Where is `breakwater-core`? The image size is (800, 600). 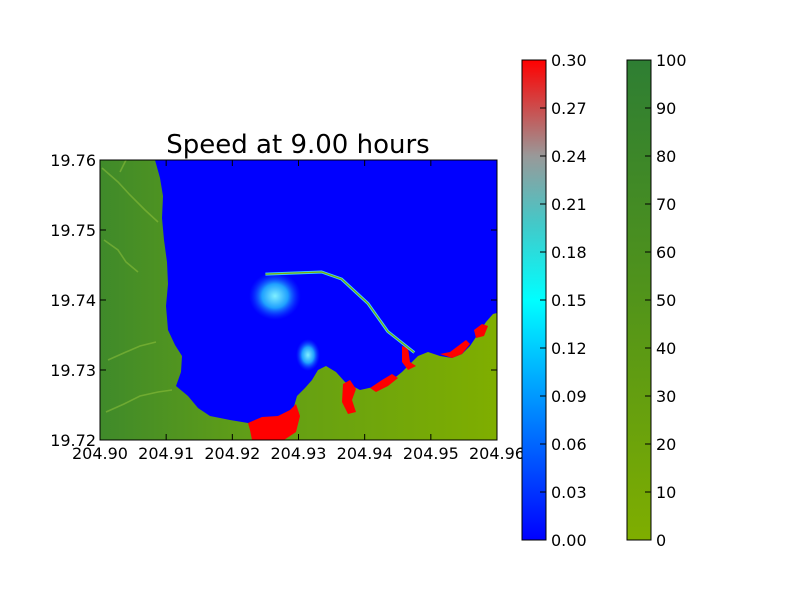 breakwater-core is located at coordinates (340, 312).